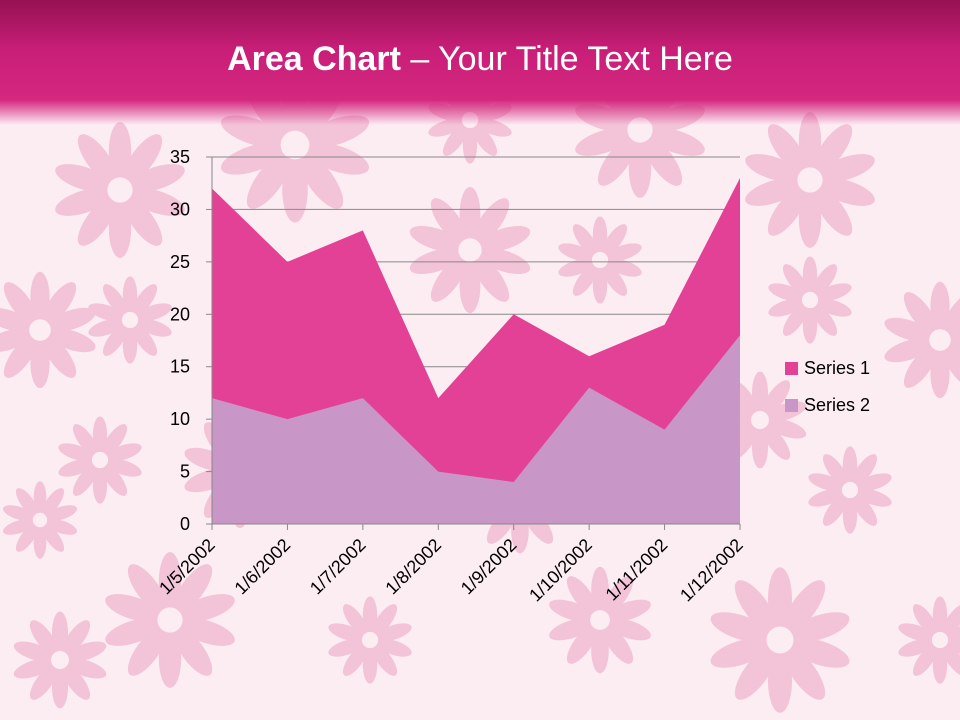 The height and width of the screenshot is (720, 960). Describe the element at coordinates (338, 567) in the screenshot. I see `x-tick-label: 1/7/2002` at that location.